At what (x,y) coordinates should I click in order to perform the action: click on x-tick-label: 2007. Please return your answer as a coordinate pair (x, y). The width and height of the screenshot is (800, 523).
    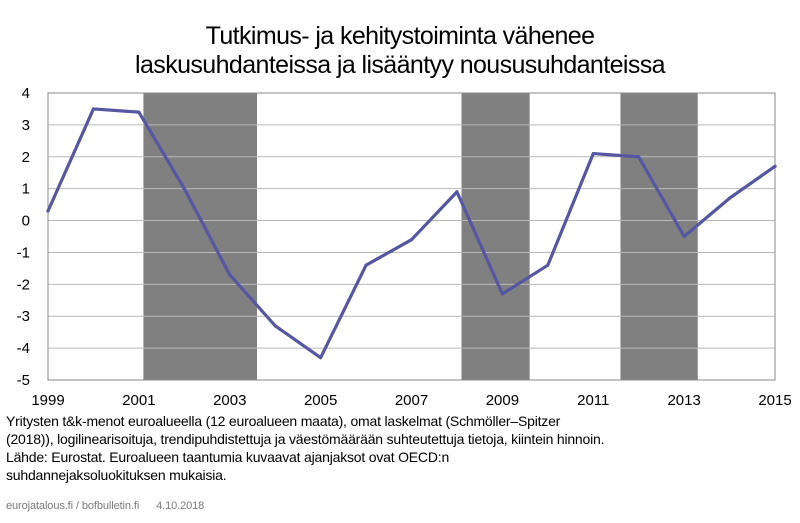
    Looking at the image, I should click on (411, 400).